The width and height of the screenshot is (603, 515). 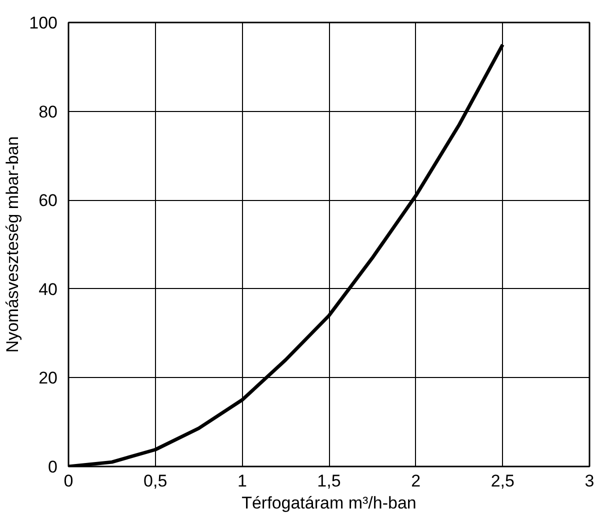 What do you see at coordinates (48, 378) in the screenshot?
I see `y-tick-label: 20` at bounding box center [48, 378].